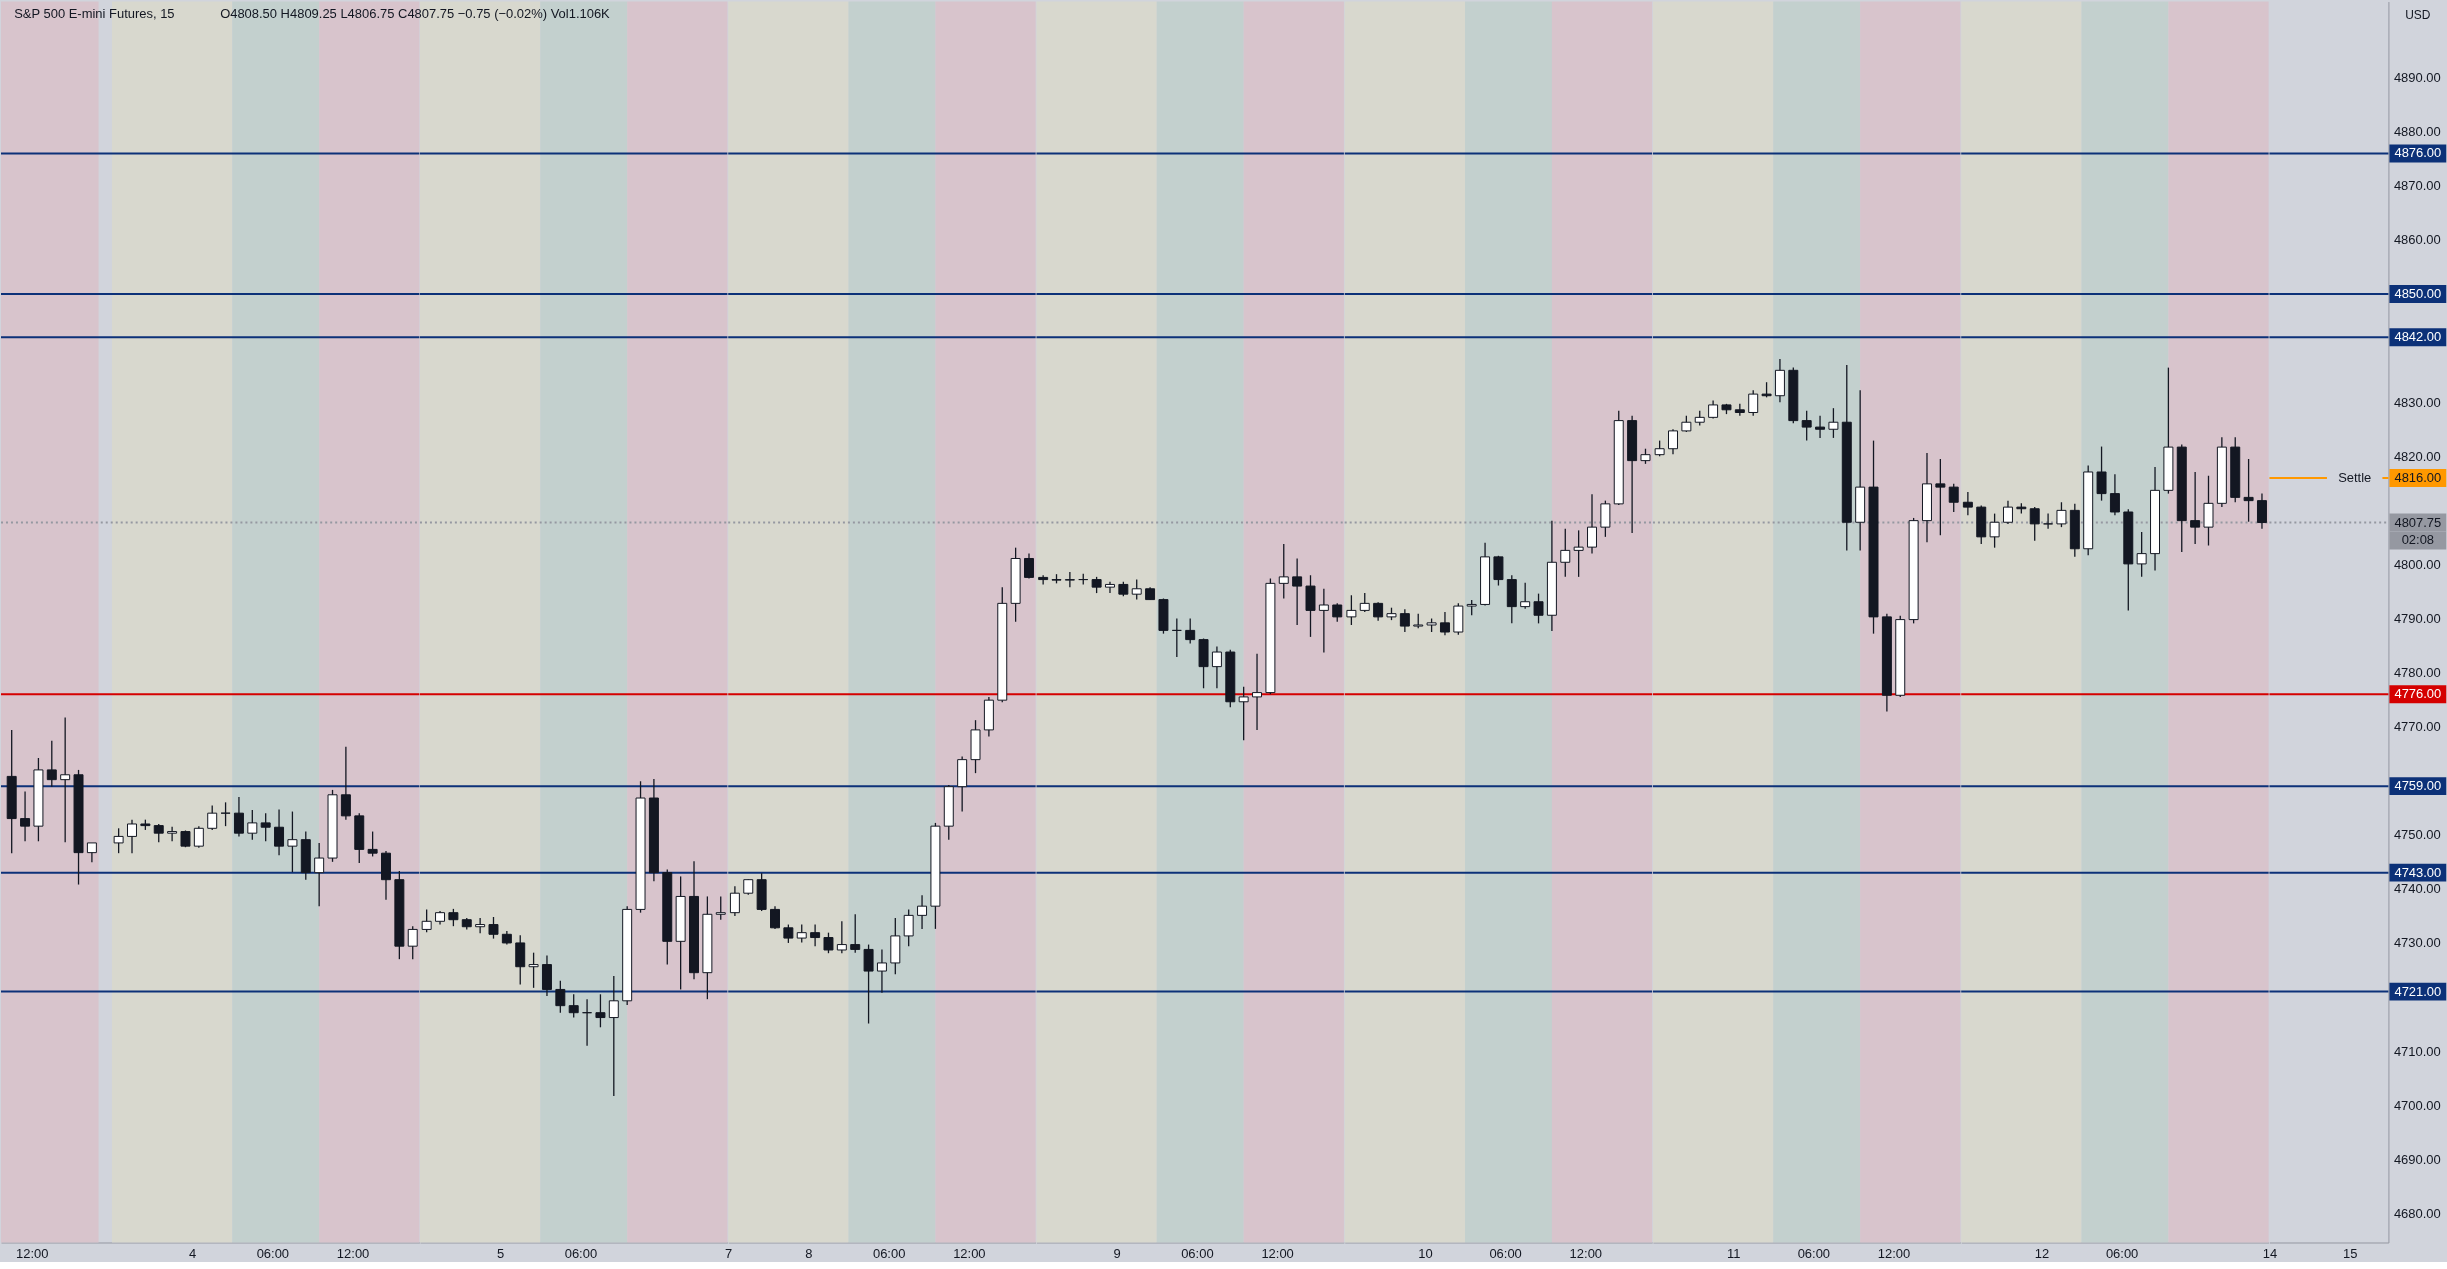 Image resolution: width=2447 pixels, height=1269 pixels. Describe the element at coordinates (2417, 456) in the screenshot. I see `y-tick-label: 4820.00` at that location.